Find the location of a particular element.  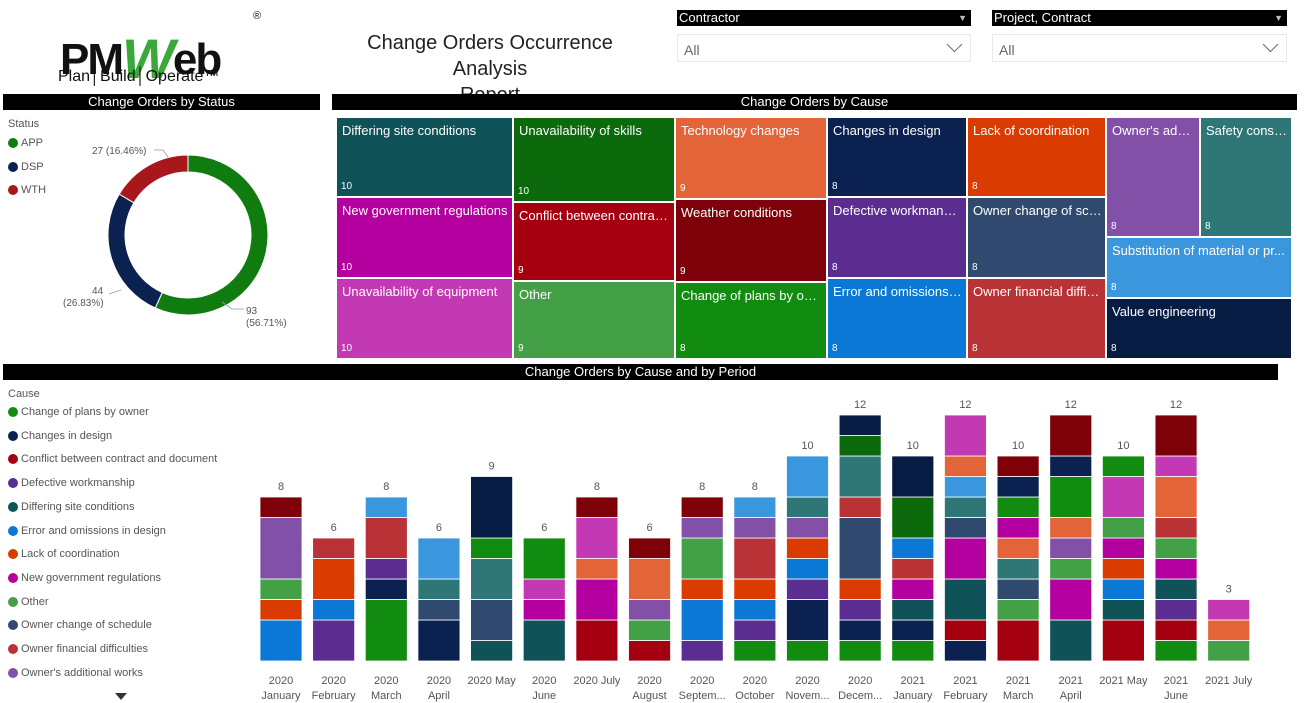

cause-legend-item: Defective workmanship is located at coordinates (71, 483).